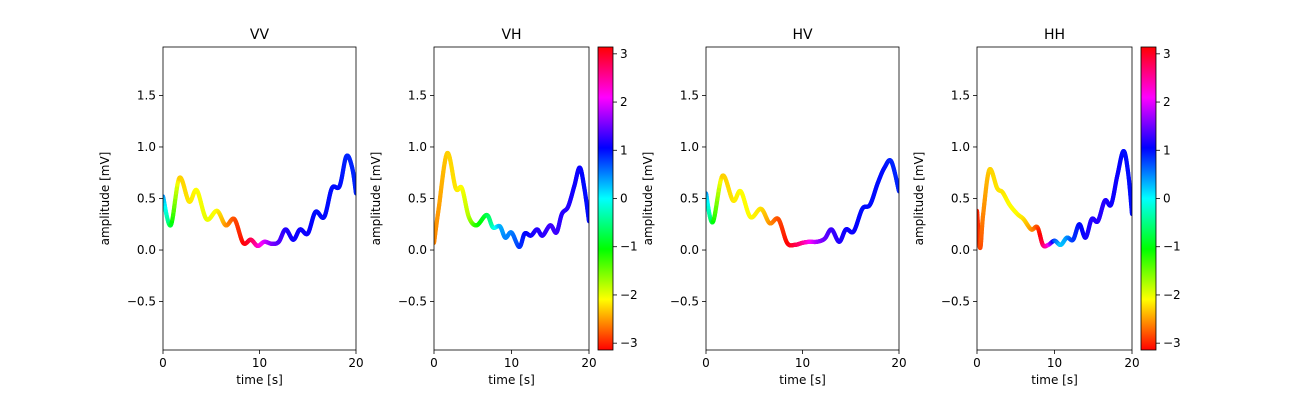 Image resolution: width=1300 pixels, height=400 pixels. What do you see at coordinates (511, 35) in the screenshot?
I see `chart-title: VH` at bounding box center [511, 35].